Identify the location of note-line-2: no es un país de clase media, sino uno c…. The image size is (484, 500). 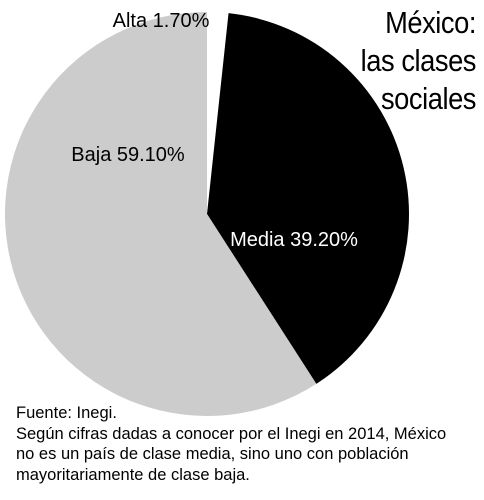
(212, 454).